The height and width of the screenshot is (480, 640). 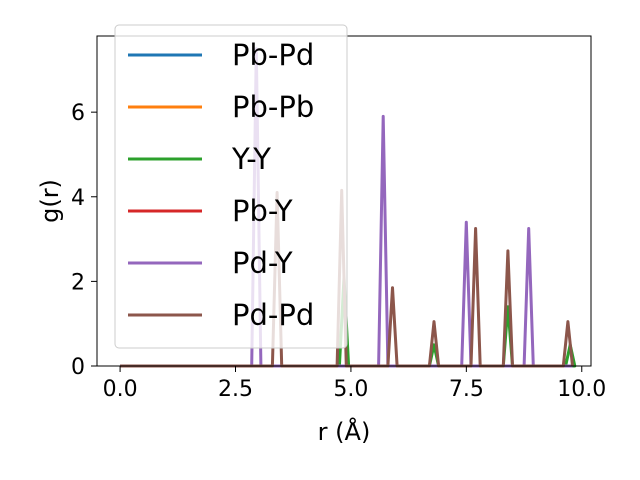 What do you see at coordinates (262, 263) in the screenshot?
I see `legend-label: Pd-Y` at bounding box center [262, 263].